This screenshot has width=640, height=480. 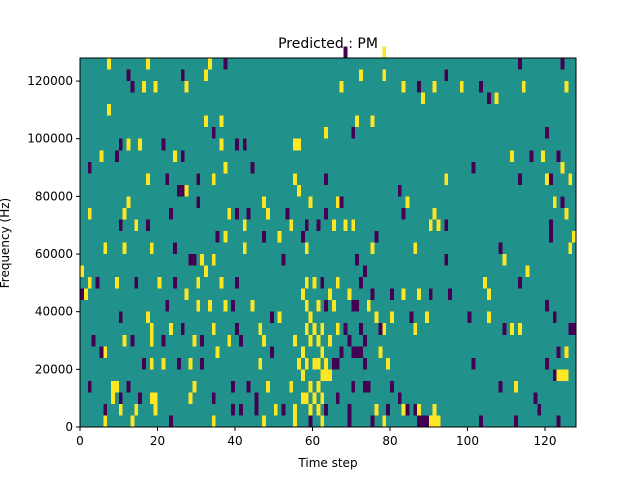 What do you see at coordinates (54, 312) in the screenshot?
I see `y-tick-label: 40000` at bounding box center [54, 312].